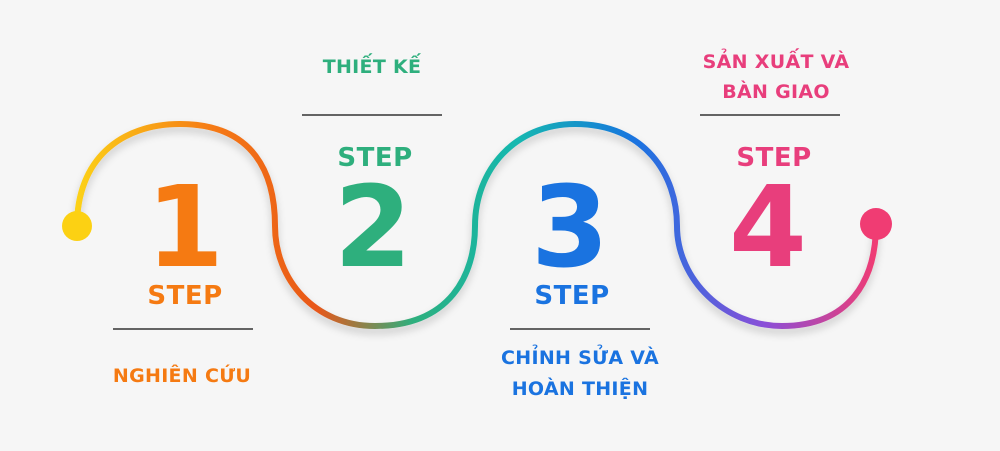 The height and width of the screenshot is (451, 1000). What do you see at coordinates (77, 226) in the screenshot?
I see `start-dot` at bounding box center [77, 226].